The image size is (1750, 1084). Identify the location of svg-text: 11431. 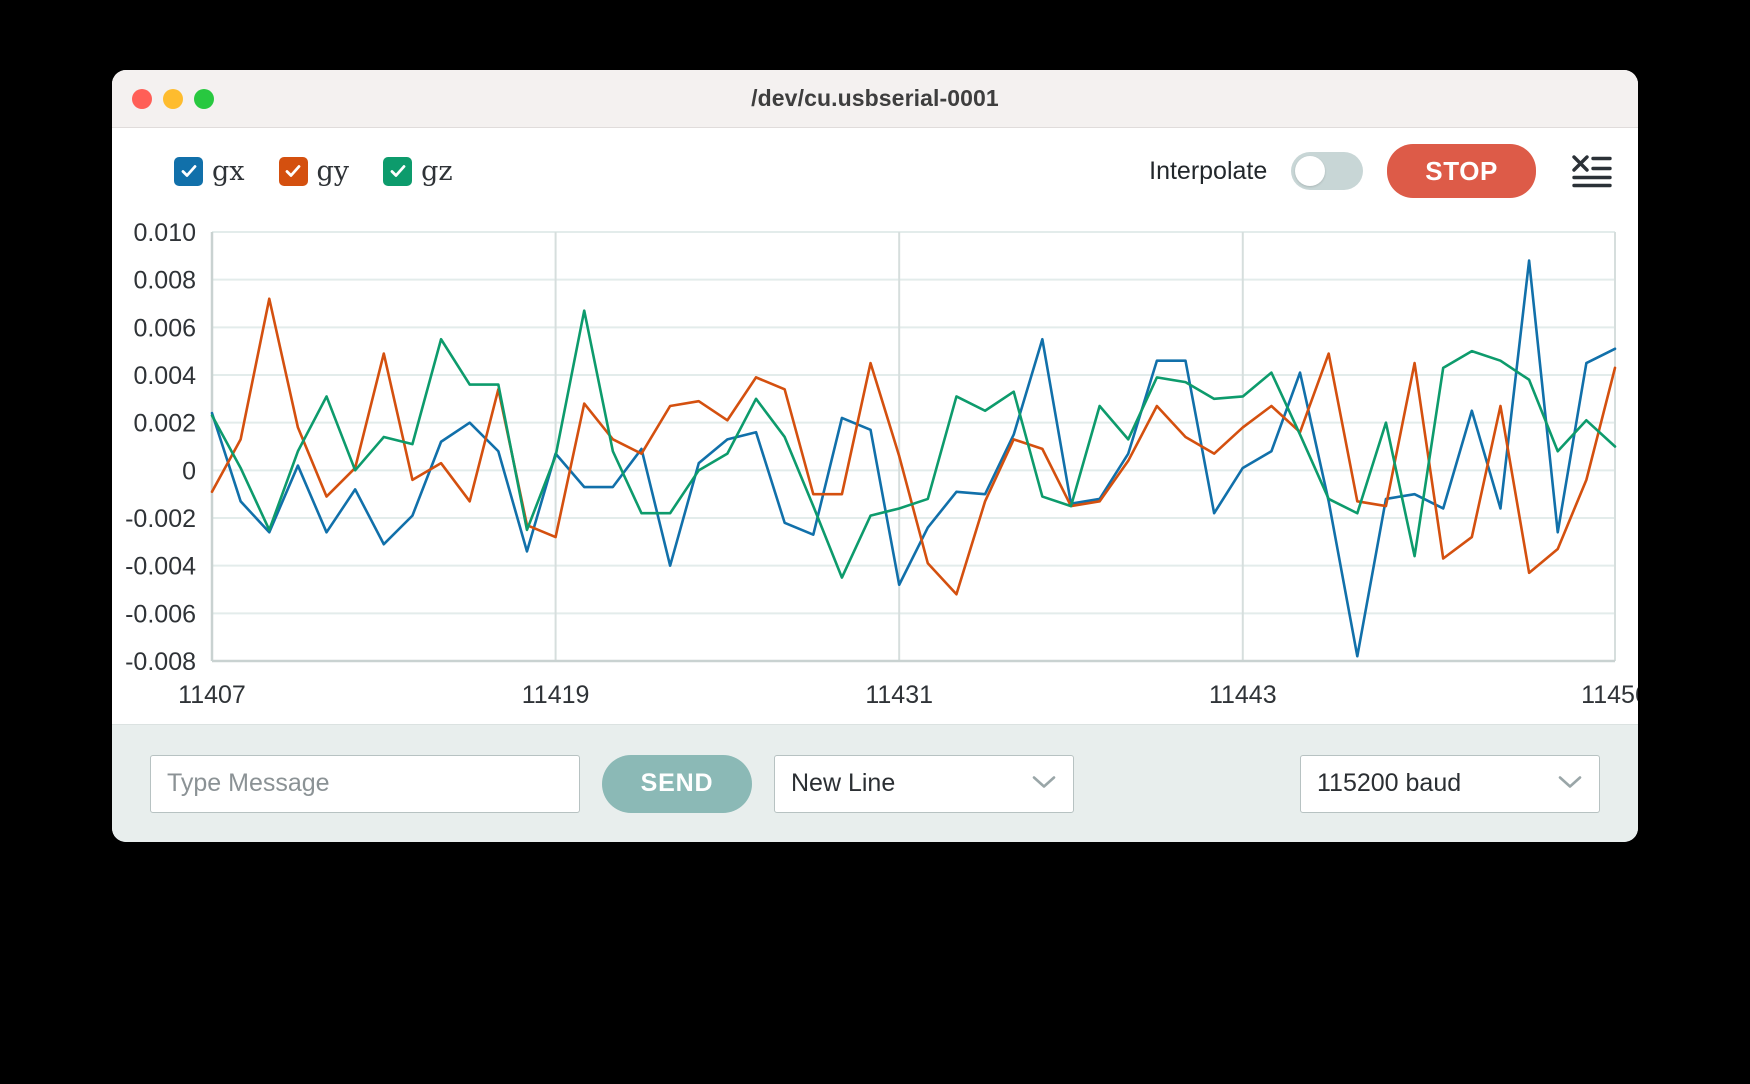
(899, 695).